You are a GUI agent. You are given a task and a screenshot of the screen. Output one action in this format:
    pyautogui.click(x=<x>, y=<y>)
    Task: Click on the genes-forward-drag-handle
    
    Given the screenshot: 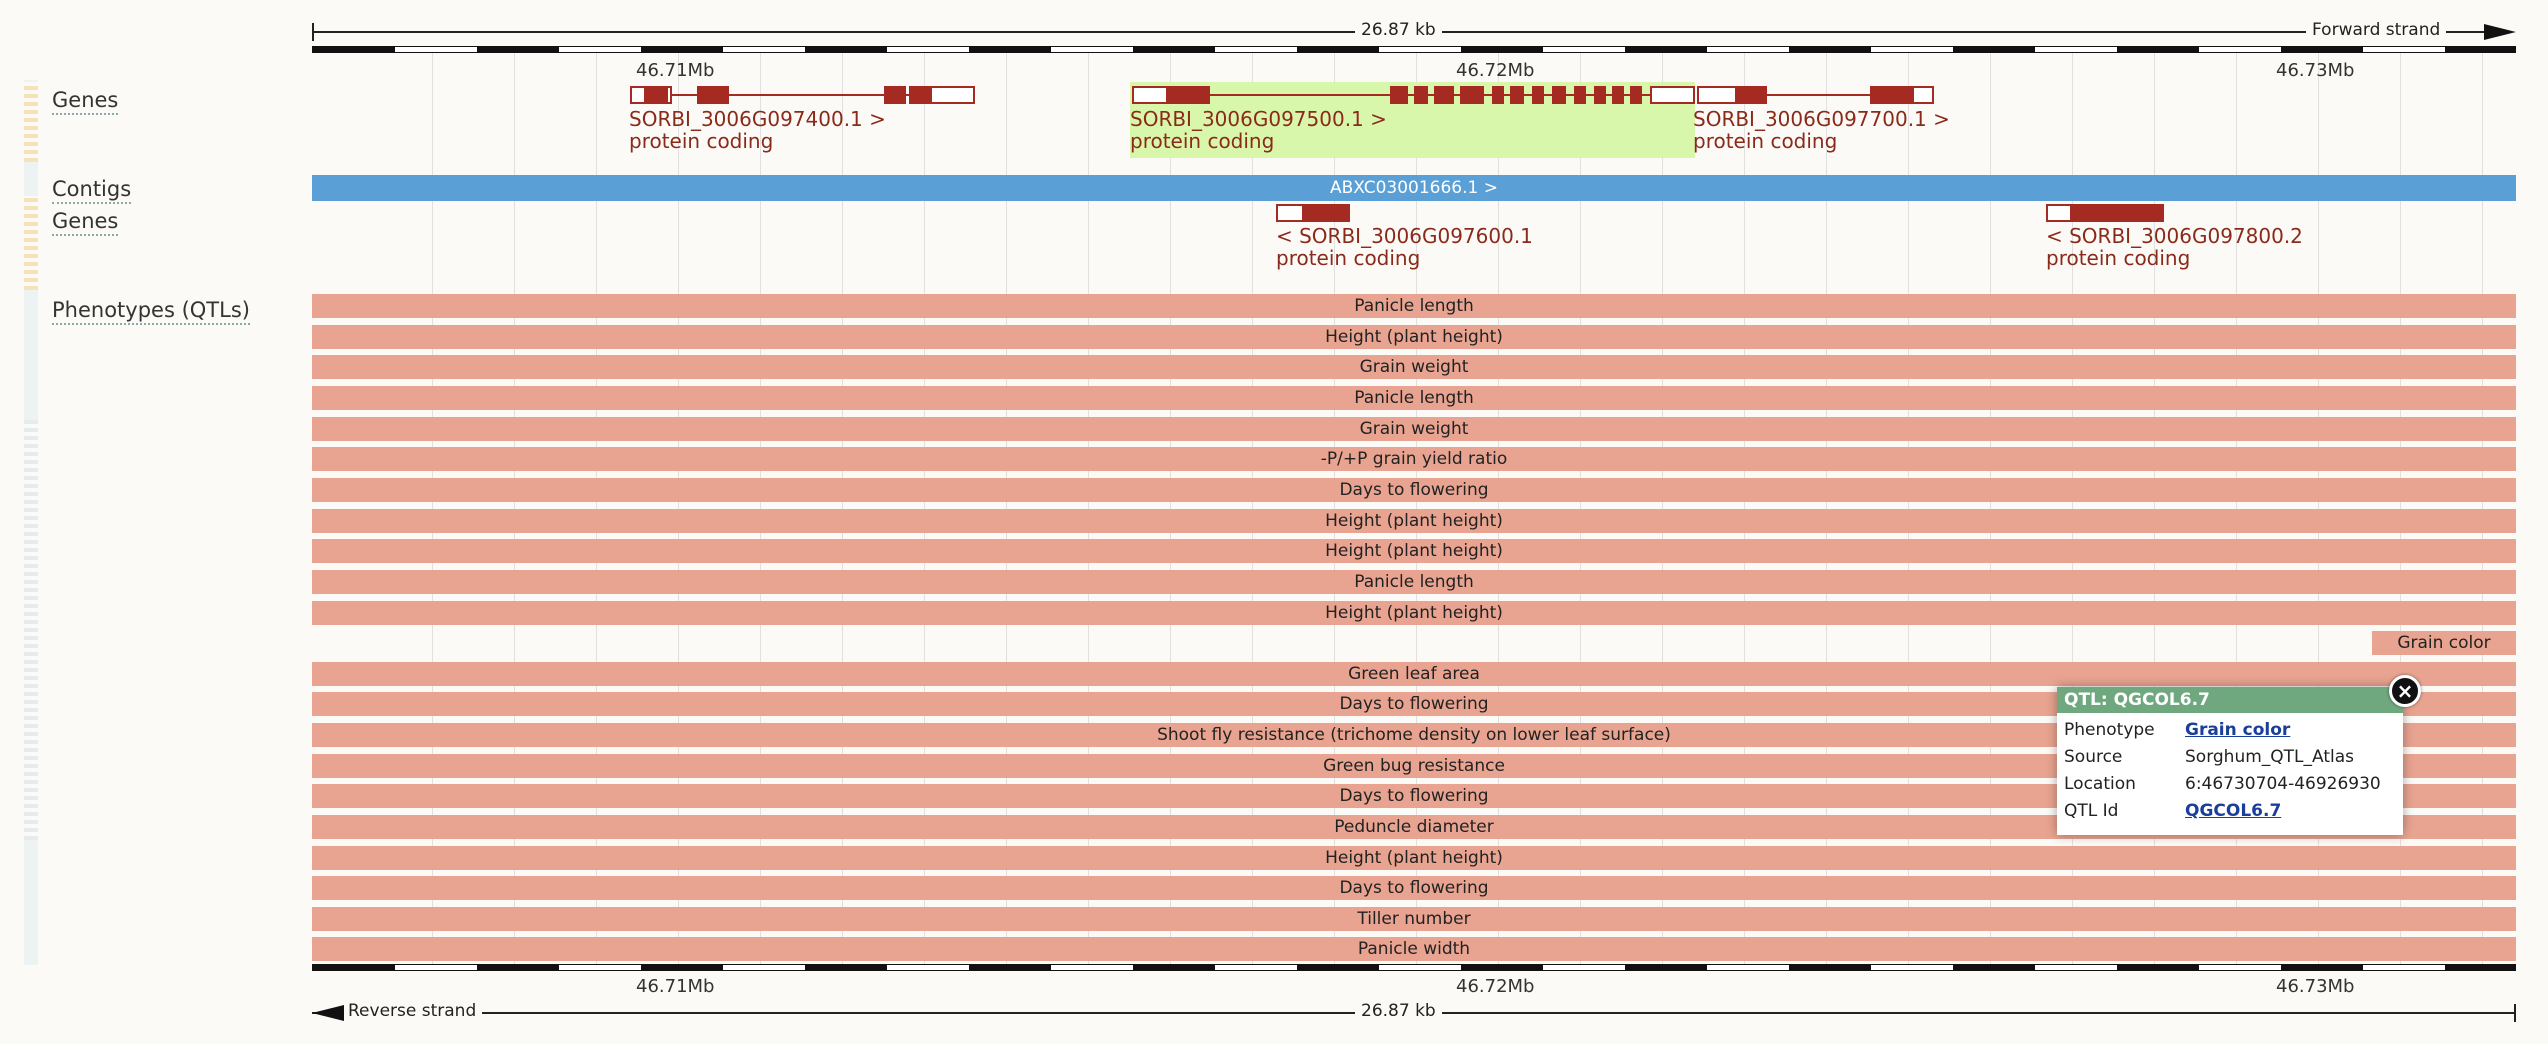 What is the action you would take?
    pyautogui.click(x=31, y=122)
    